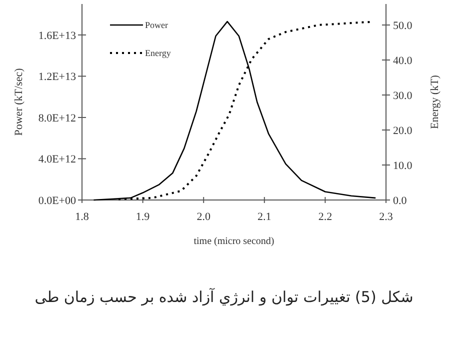  I want to click on x-tick-label: 1.9, so click(143, 217).